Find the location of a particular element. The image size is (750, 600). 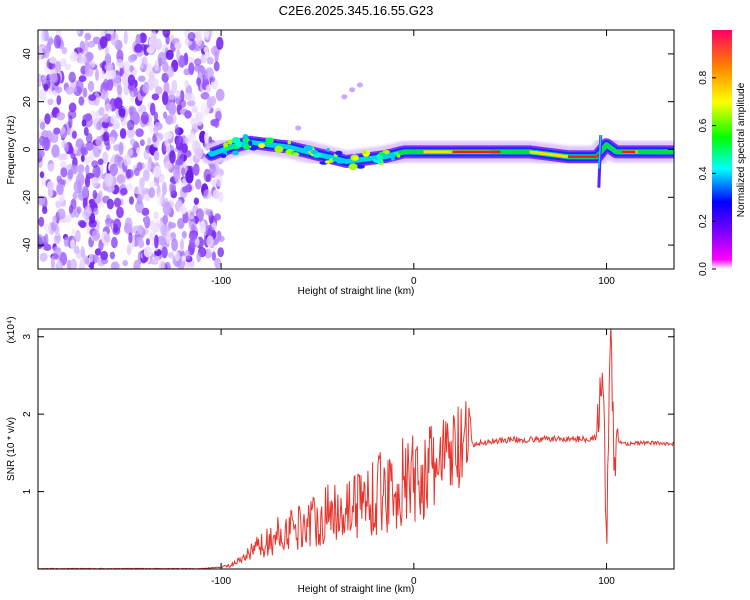

colorbar-tick-label: 0.0 is located at coordinates (703, 269).